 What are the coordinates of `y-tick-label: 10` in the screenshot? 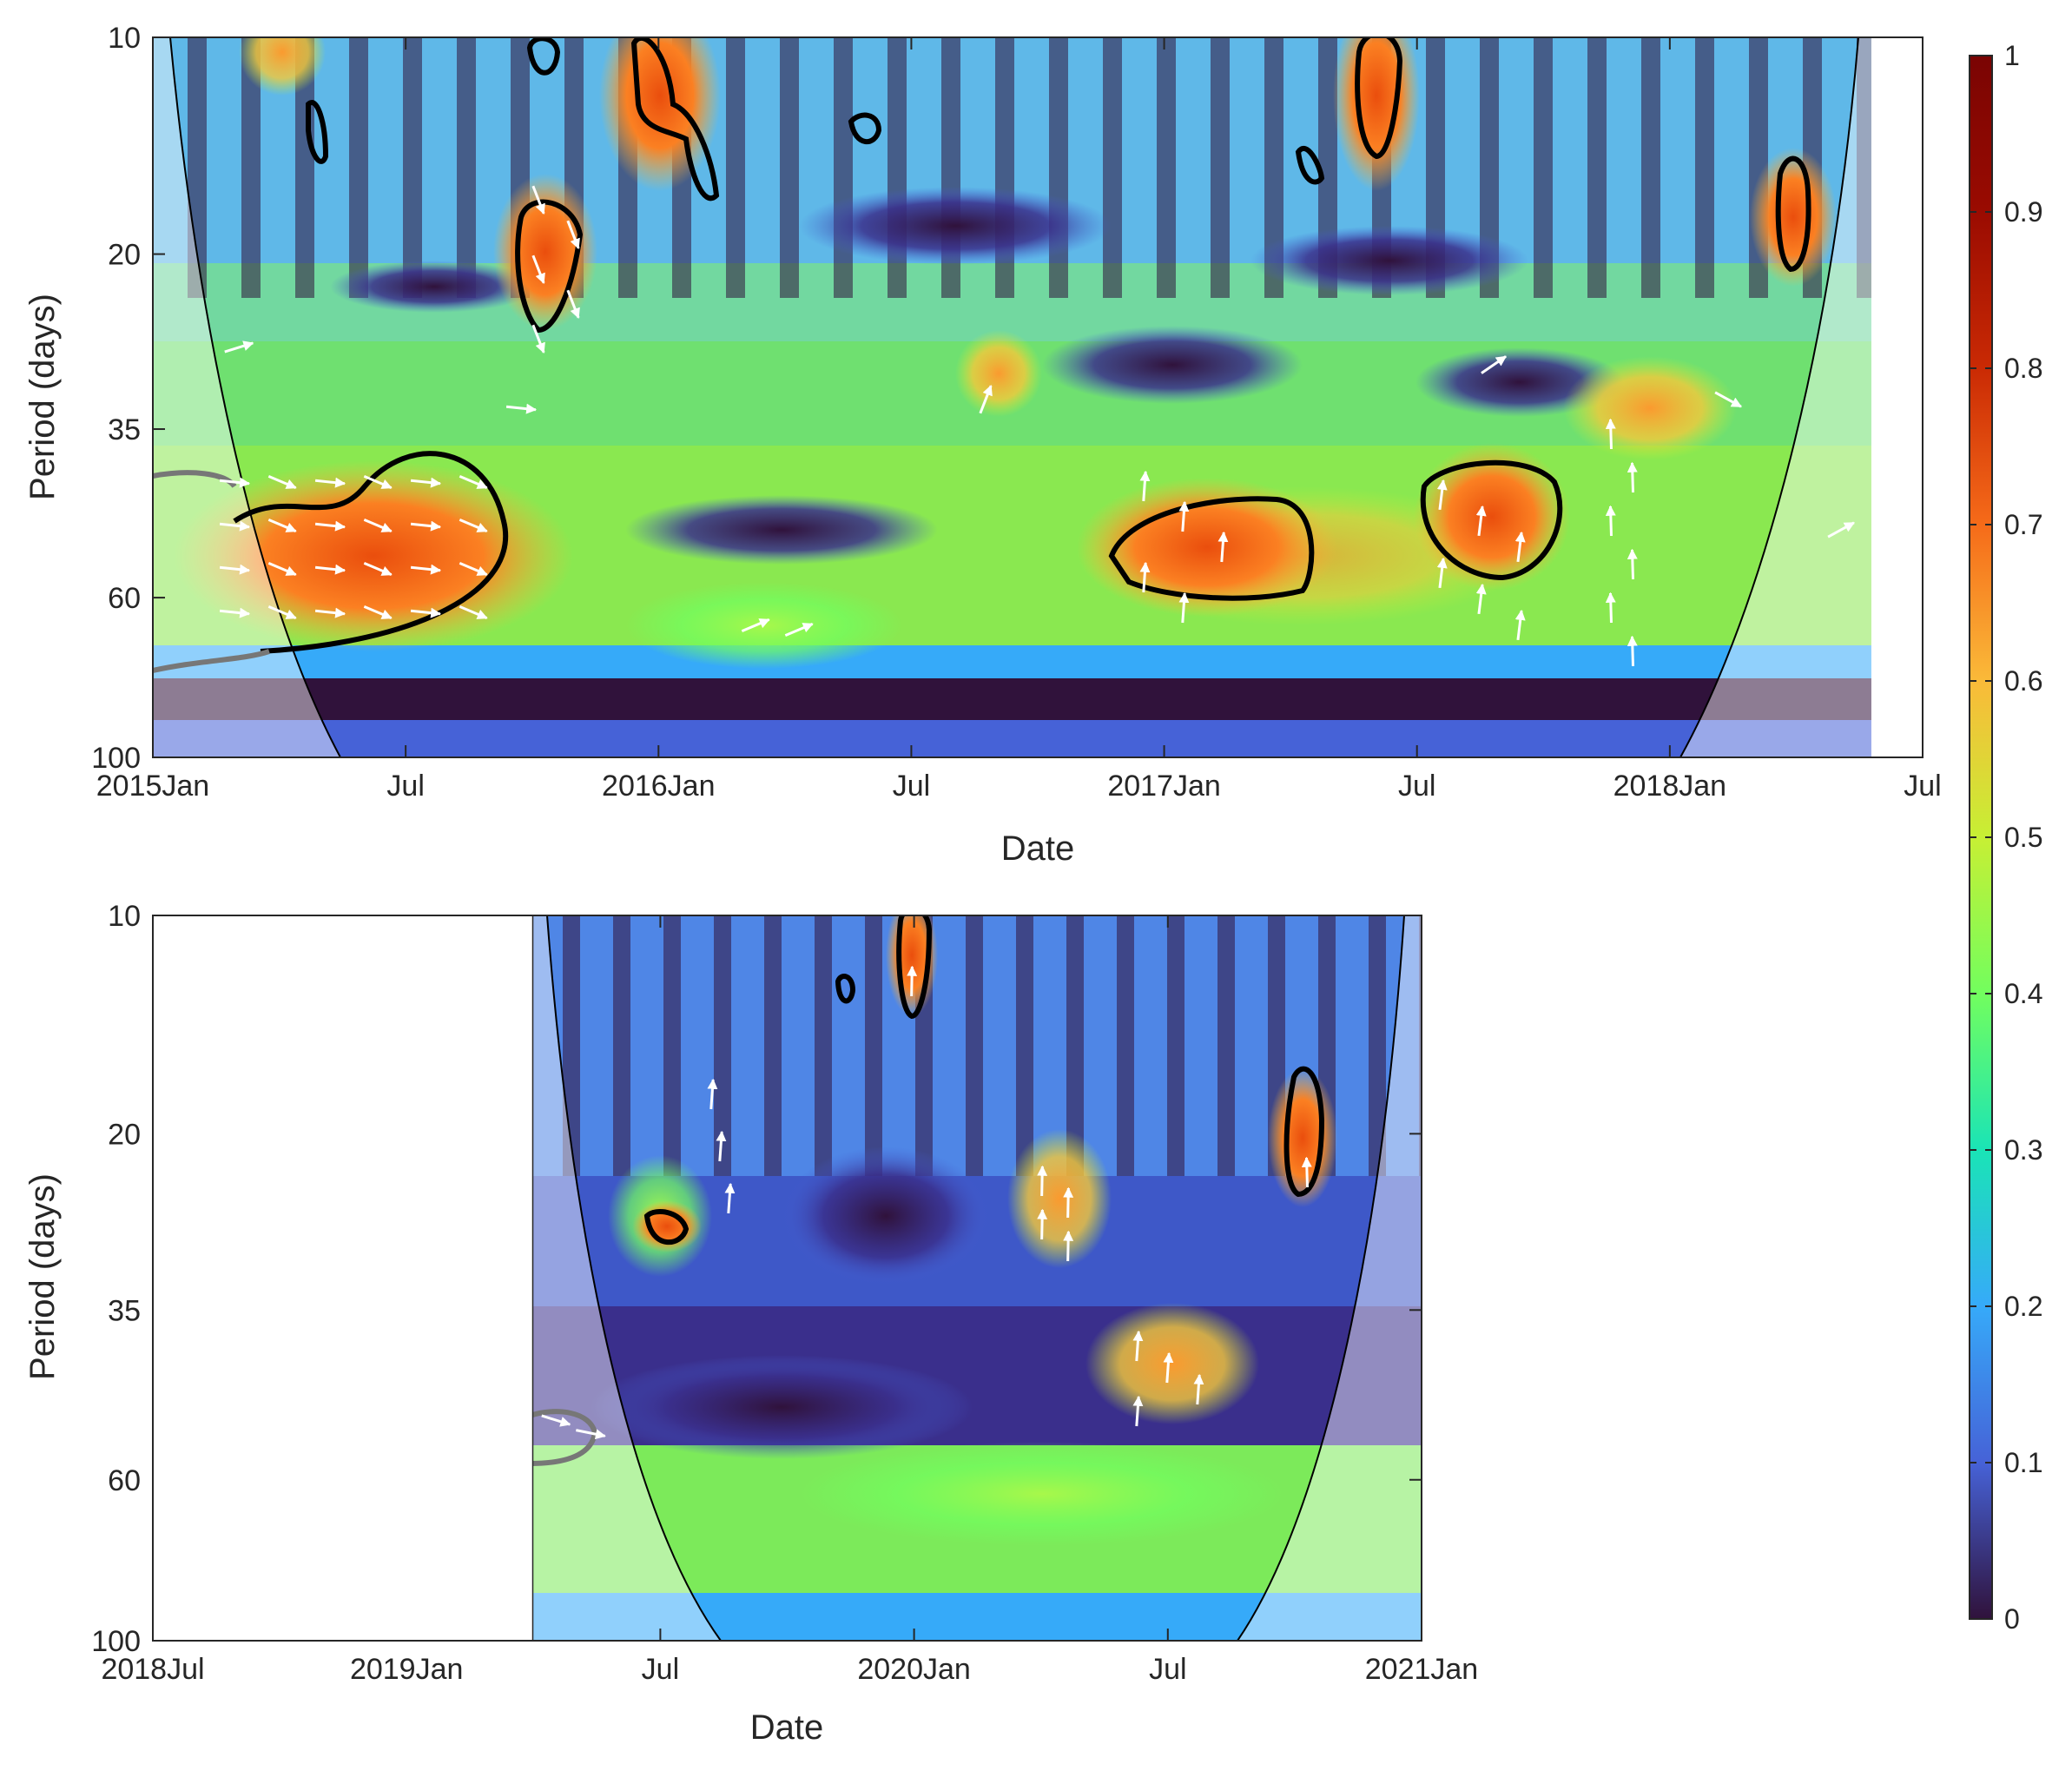 It's located at (124, 916).